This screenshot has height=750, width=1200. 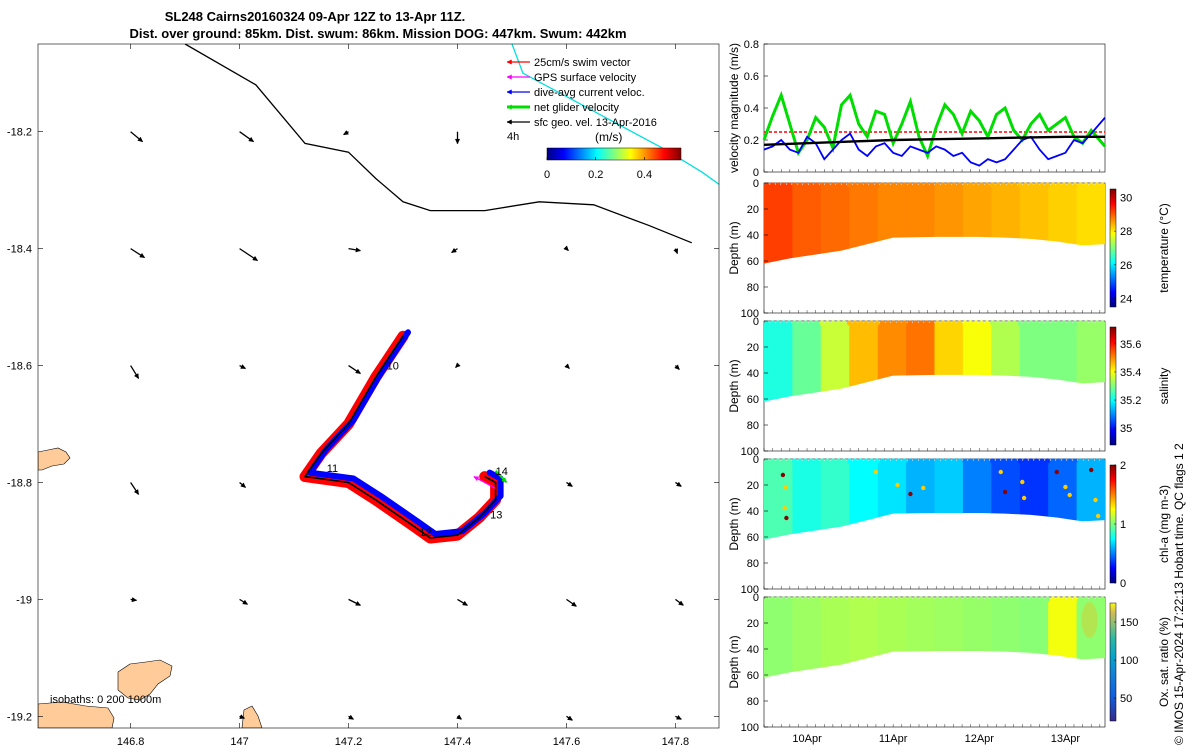 What do you see at coordinates (1123, 584) in the screenshot?
I see `chl-ctick-label-0: 0` at bounding box center [1123, 584].